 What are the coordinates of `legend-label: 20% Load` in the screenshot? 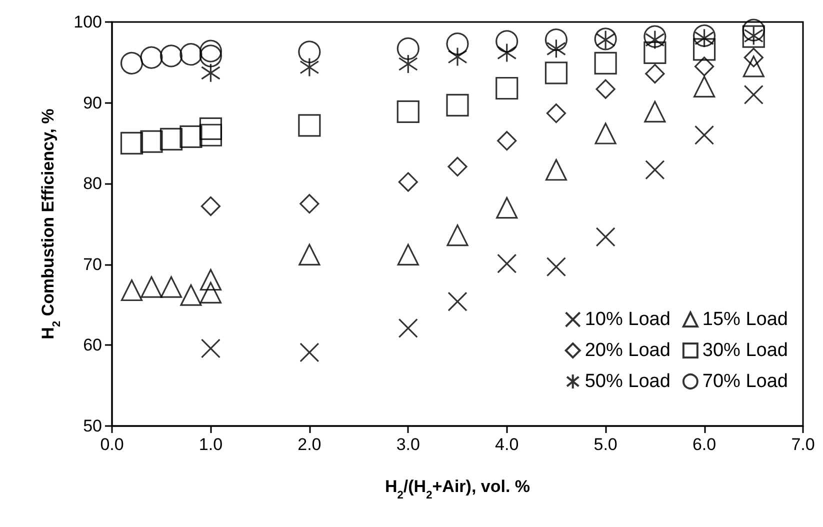 It's located at (627, 350).